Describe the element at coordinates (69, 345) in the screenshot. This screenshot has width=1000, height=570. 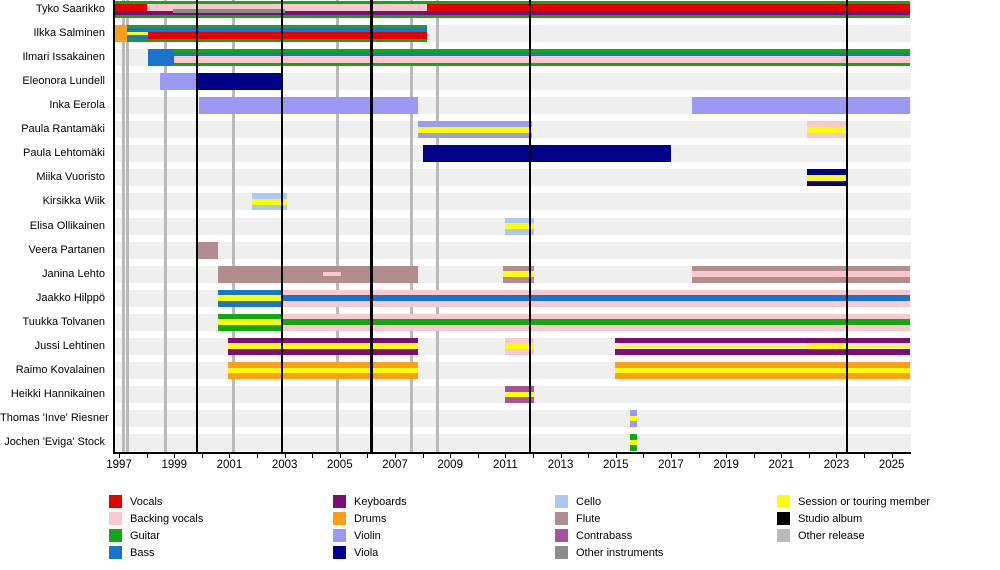
I see `member-label: Jussi Lehtinen` at that location.